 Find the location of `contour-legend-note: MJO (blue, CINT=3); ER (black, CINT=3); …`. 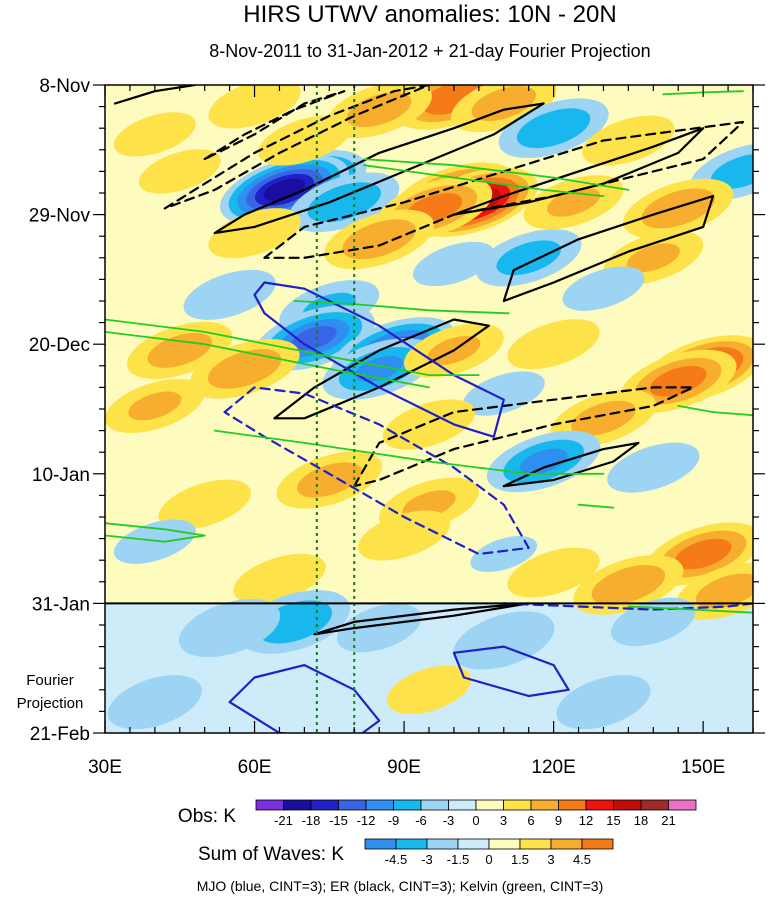

contour-legend-note: MJO (blue, CINT=3); ER (black, CINT=3); … is located at coordinates (400, 886).